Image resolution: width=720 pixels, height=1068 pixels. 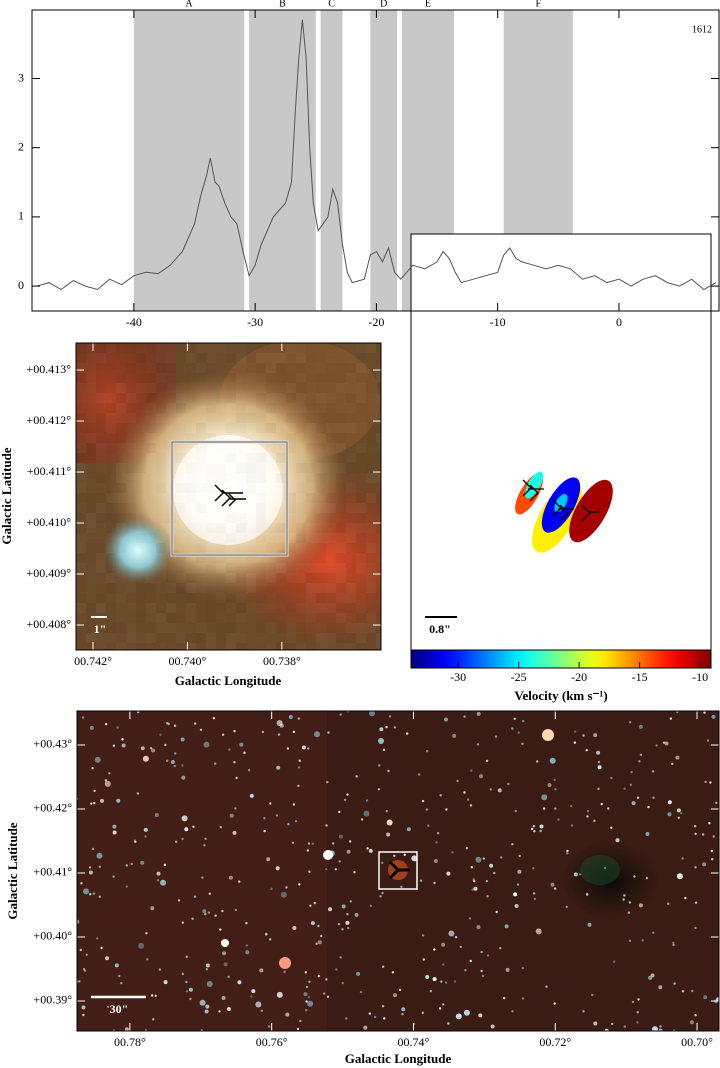 What do you see at coordinates (130, 1042) in the screenshot?
I see `x-tick-label: 00.78°` at bounding box center [130, 1042].